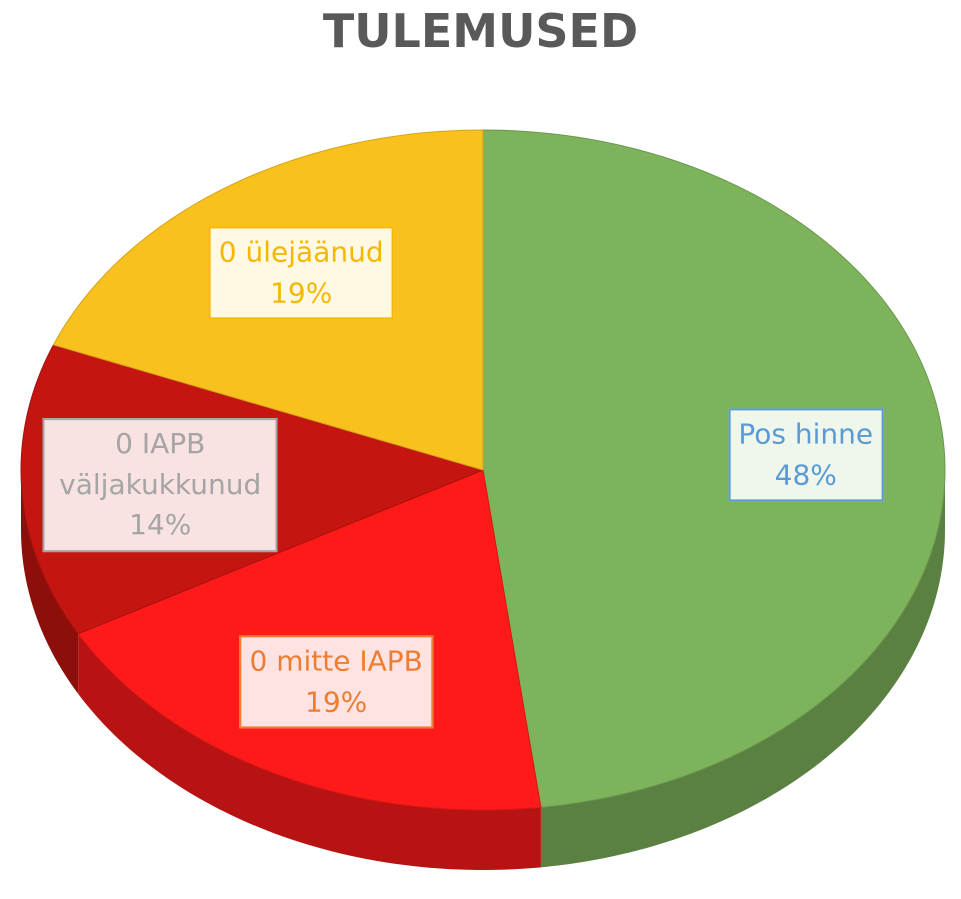  Describe the element at coordinates (160, 464) in the screenshot. I see `label-text: 0 IAPB väljakukkunud` at that location.